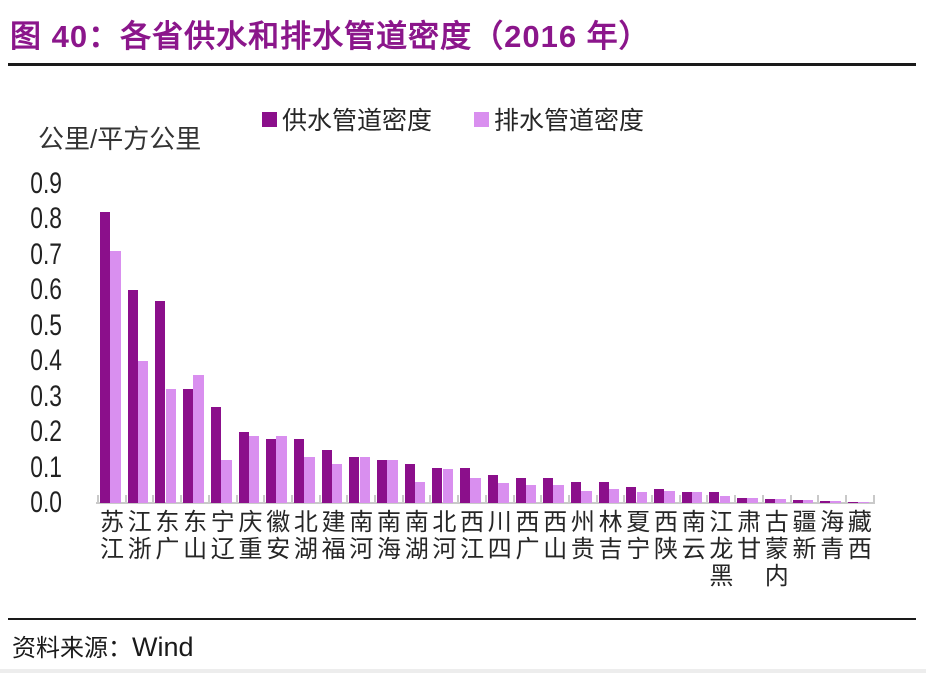 This screenshot has width=926, height=673. I want to click on y-axis-label: 0.5, so click(46, 325).